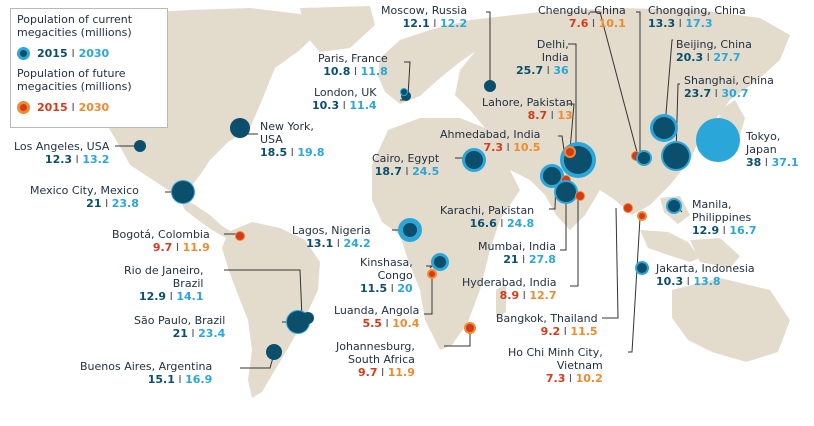  Describe the element at coordinates (353, 71) in the screenshot. I see `city-values: 10.8 I 11.8` at that location.